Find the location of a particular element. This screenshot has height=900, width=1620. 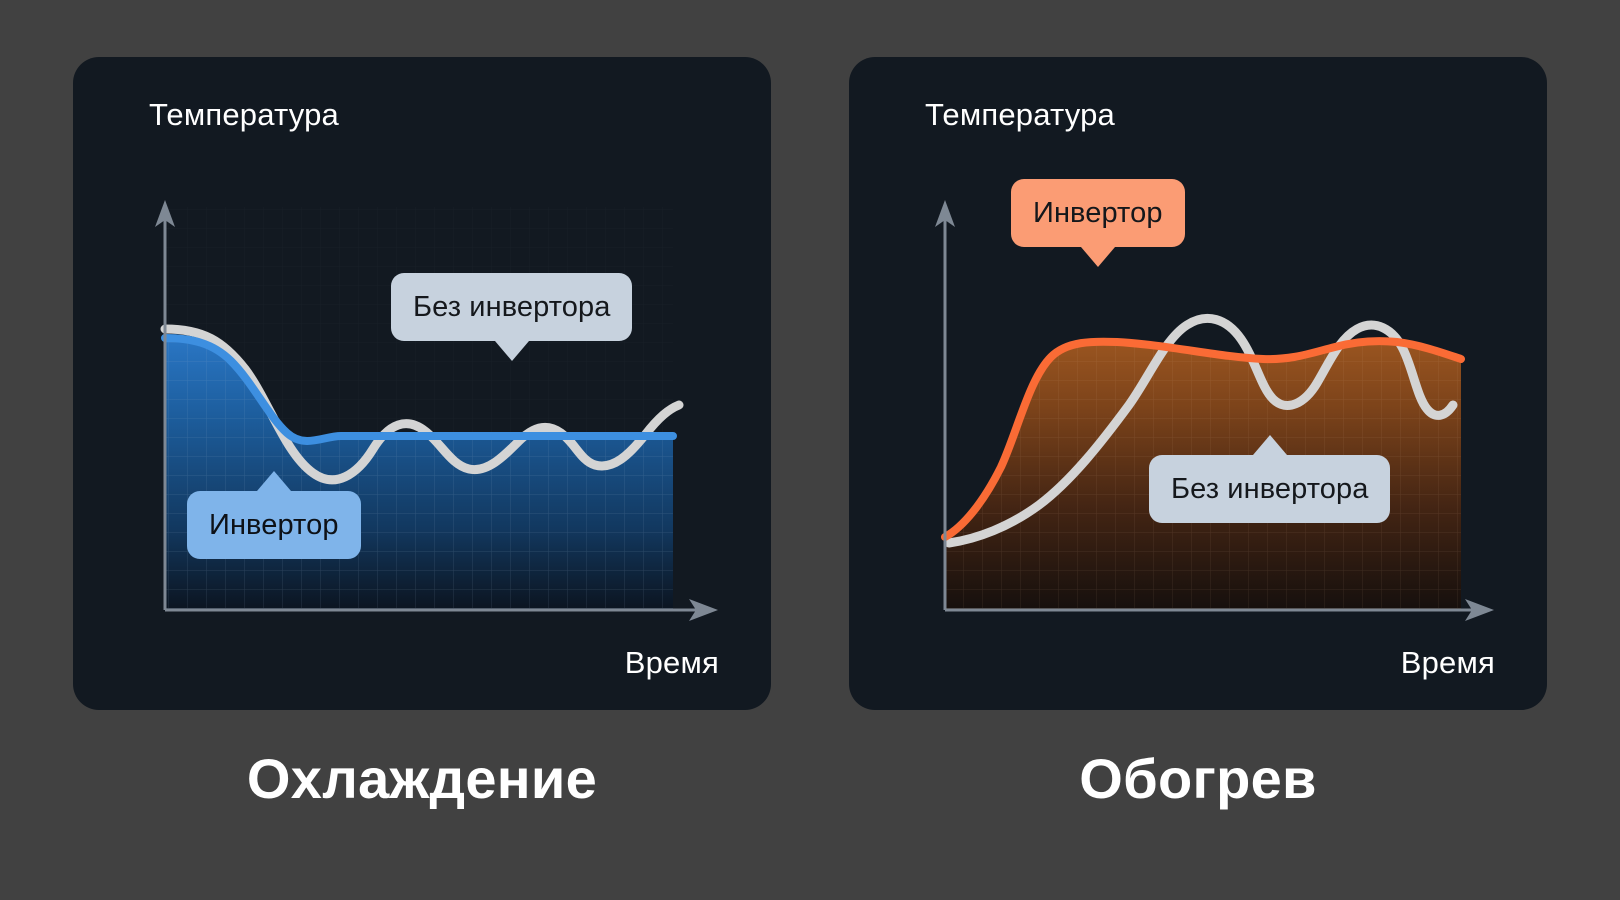

heating-x-axis-arrow is located at coordinates (1479, 610).